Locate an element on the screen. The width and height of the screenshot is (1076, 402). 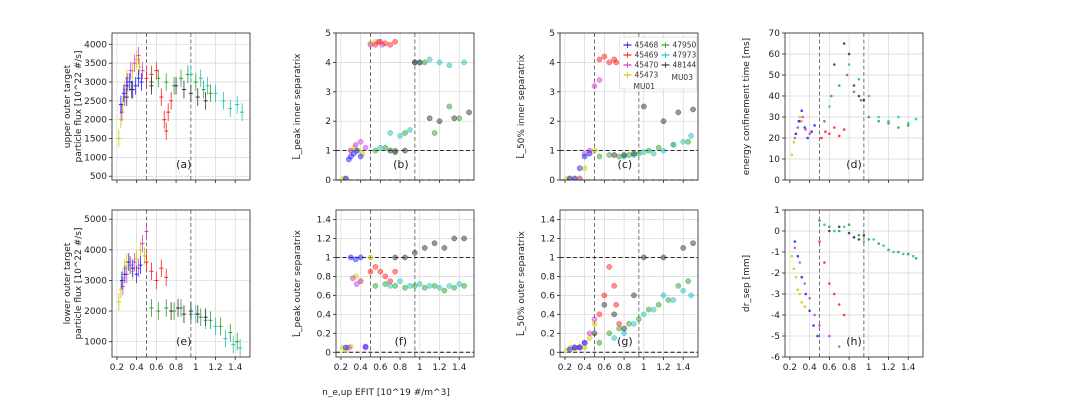
y-tick-label: 1.2 is located at coordinates (548, 239).